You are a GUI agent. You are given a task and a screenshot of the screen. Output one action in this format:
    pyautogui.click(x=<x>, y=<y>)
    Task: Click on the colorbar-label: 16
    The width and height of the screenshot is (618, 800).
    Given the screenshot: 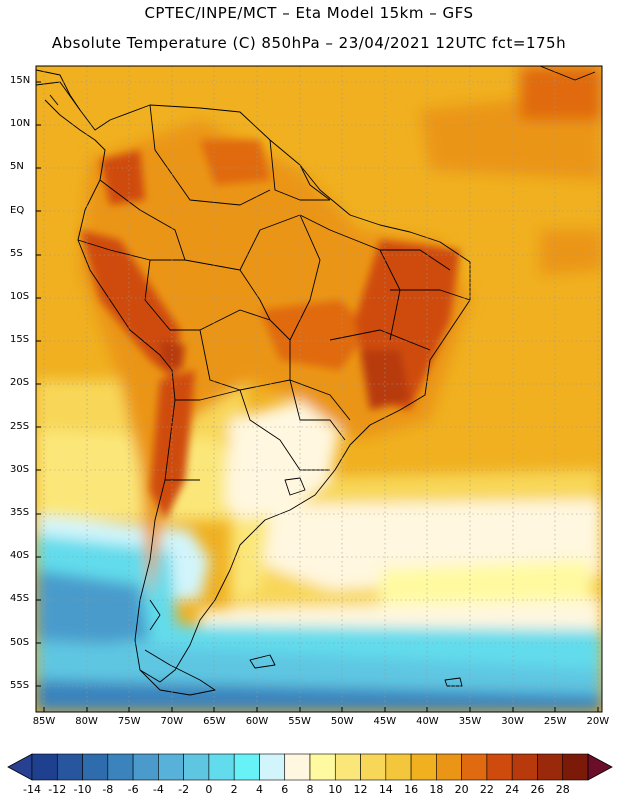 What is the action you would take?
    pyautogui.click(x=411, y=789)
    